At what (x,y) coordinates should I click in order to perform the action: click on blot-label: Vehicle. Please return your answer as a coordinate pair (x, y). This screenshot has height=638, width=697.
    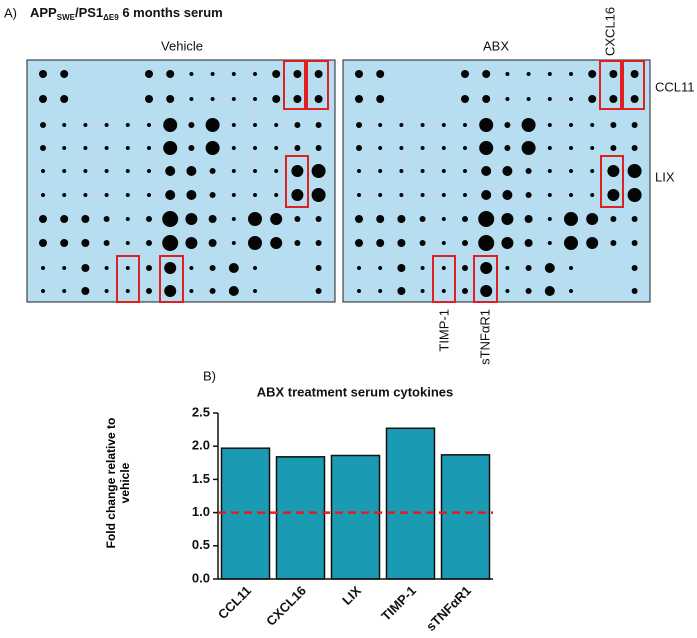
    Looking at the image, I should click on (182, 45).